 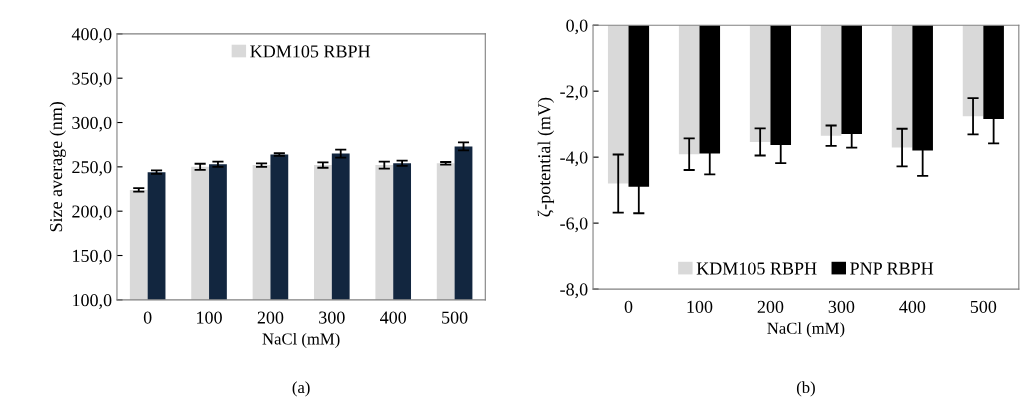 I want to click on y-tick-label: -4,0, so click(x=574, y=159).